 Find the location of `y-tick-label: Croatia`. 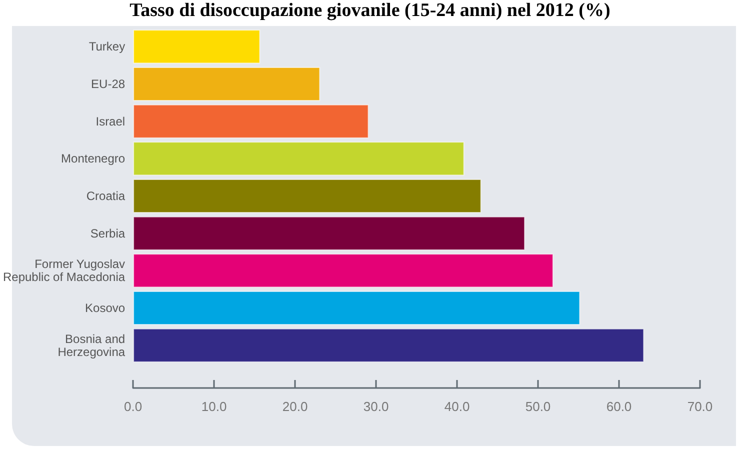

y-tick-label: Croatia is located at coordinates (106, 196).